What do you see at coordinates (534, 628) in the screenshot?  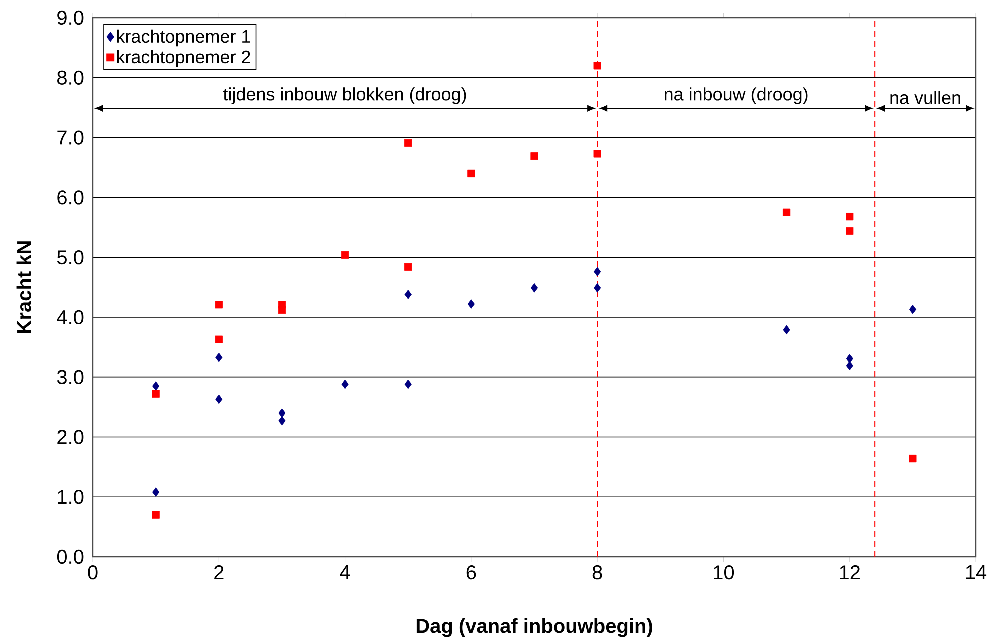 I see `x-axis-title: Dag (vanaf inbouwbegin)` at bounding box center [534, 628].